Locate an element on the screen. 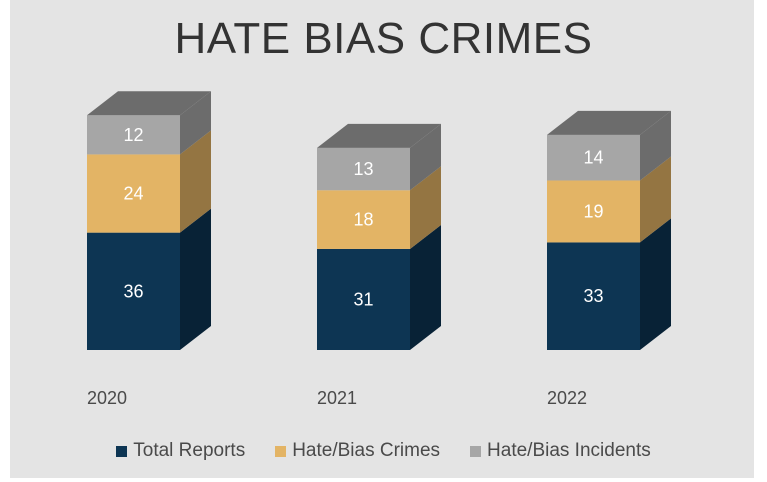 The height and width of the screenshot is (482, 767). bar-hate-bias-crimes-2020 is located at coordinates (133, 193).